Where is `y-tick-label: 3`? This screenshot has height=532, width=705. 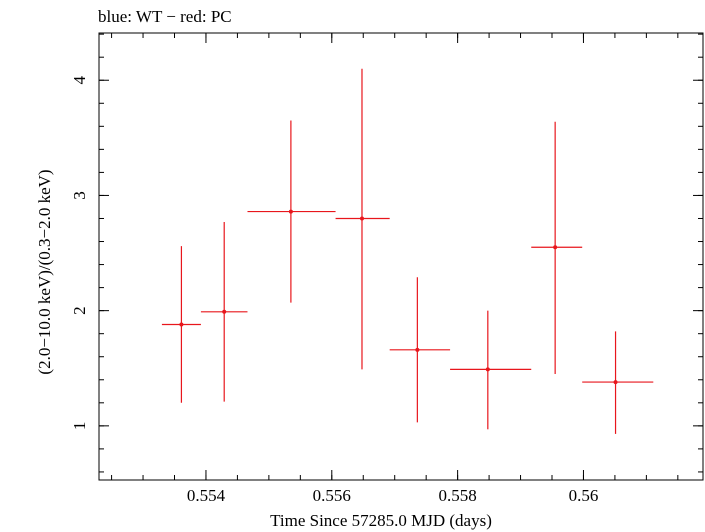 y-tick-label: 3 is located at coordinates (79, 195).